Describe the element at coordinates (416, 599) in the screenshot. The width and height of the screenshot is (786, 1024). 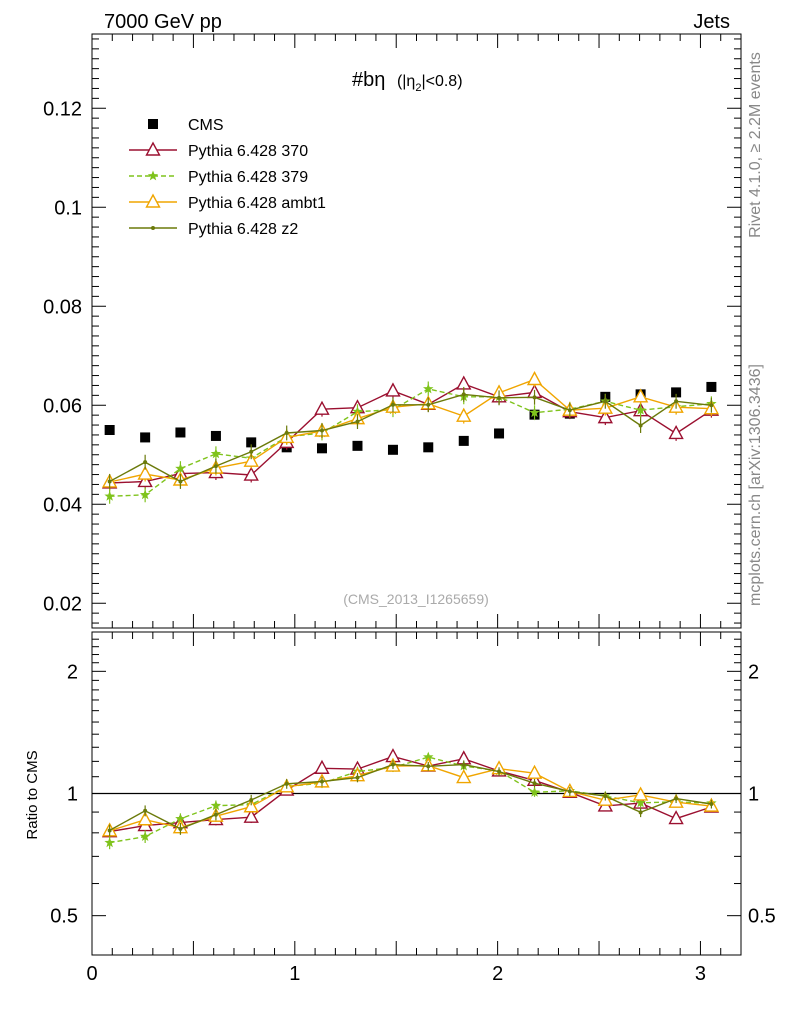
I see `analysis-watermark: (CMS_2013_I1265659)` at that location.